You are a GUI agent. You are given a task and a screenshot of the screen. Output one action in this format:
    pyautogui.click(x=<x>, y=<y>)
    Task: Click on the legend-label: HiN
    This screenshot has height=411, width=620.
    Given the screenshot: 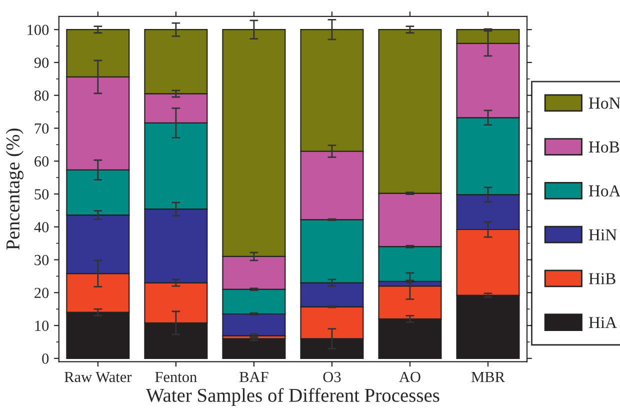 What is the action you would take?
    pyautogui.click(x=602, y=234)
    